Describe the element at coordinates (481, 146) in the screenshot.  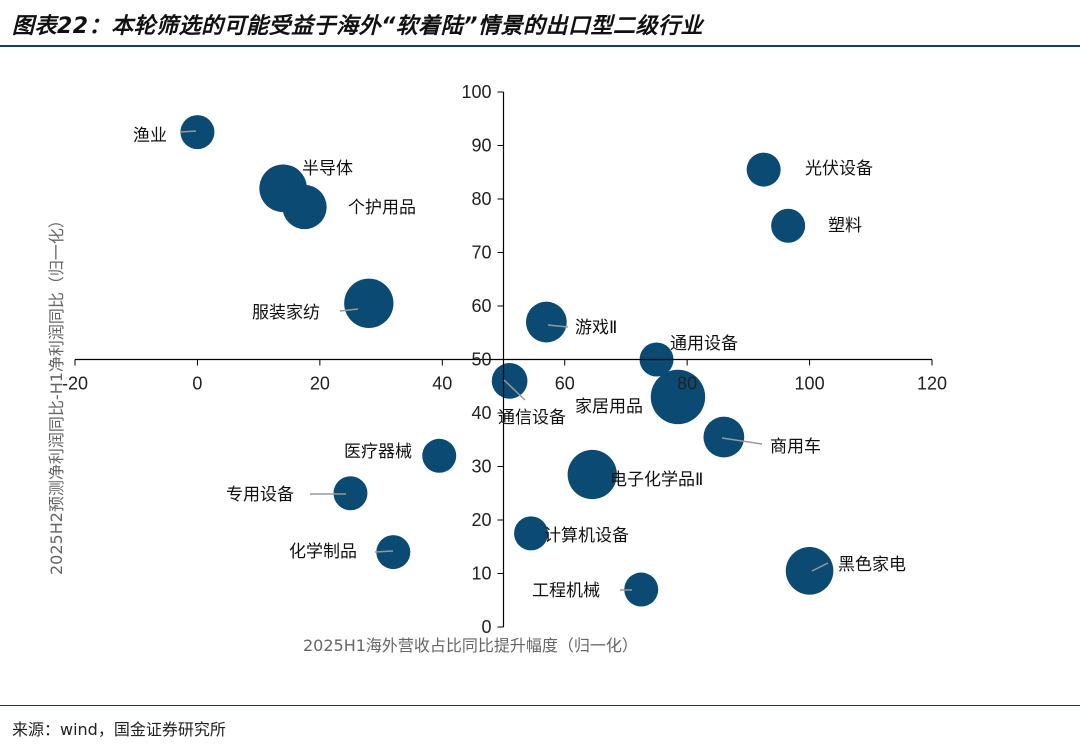
I see `y-tick-label: 90` at that location.